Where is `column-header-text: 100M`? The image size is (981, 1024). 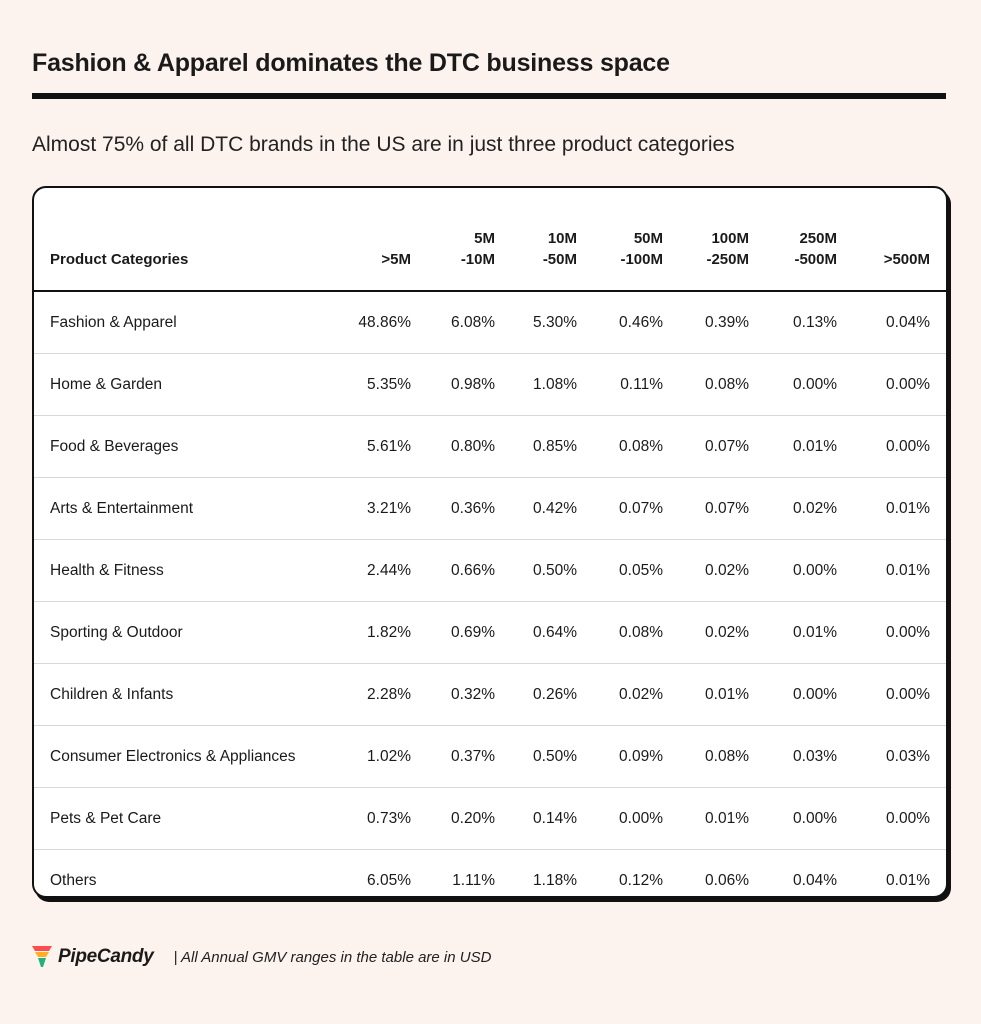 column-header-text: 100M is located at coordinates (730, 238).